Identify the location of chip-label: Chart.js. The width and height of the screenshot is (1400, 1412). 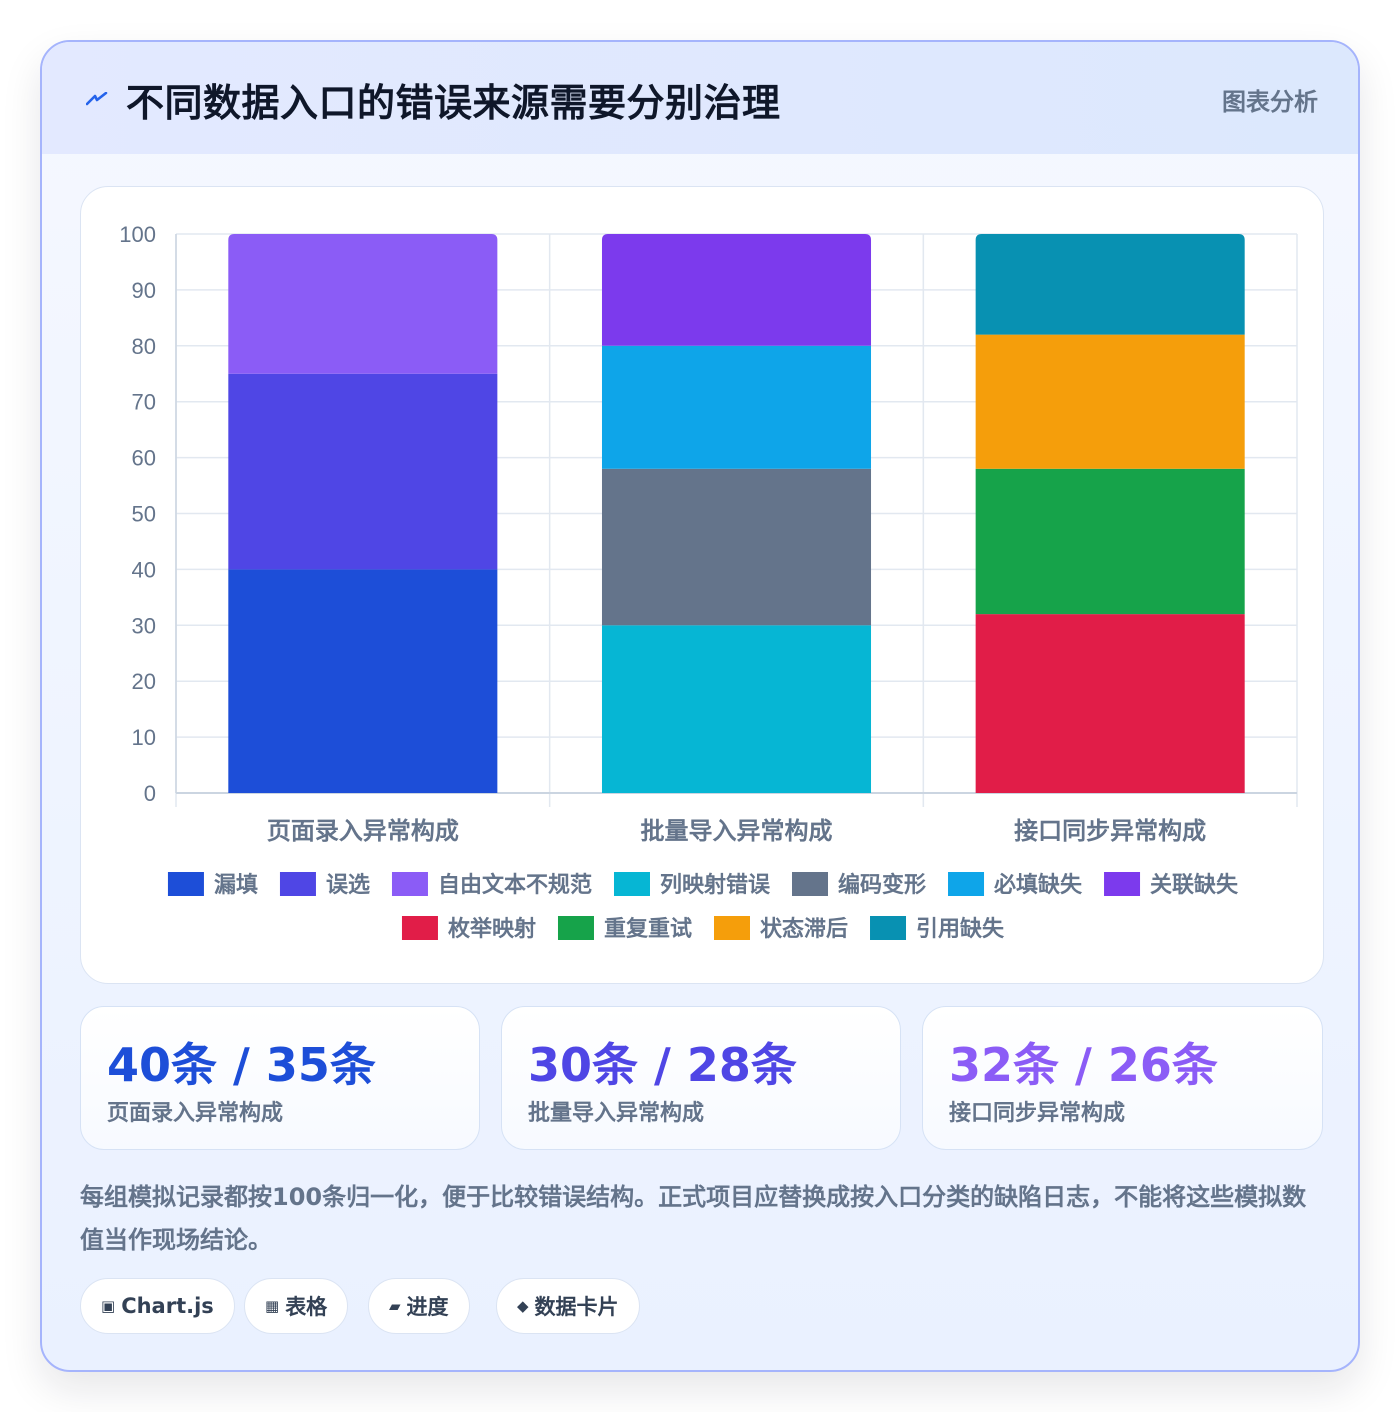
(167, 1306).